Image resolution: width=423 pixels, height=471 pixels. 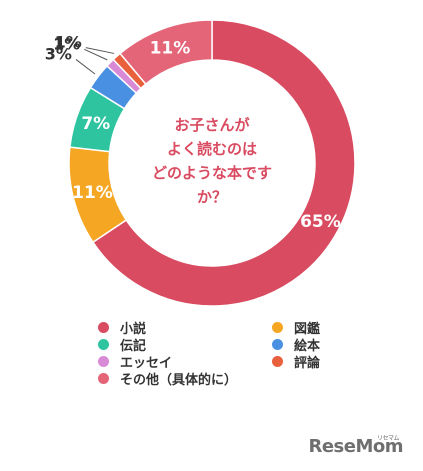 I want to click on legend-item-essay: エッセイ, so click(x=135, y=361).